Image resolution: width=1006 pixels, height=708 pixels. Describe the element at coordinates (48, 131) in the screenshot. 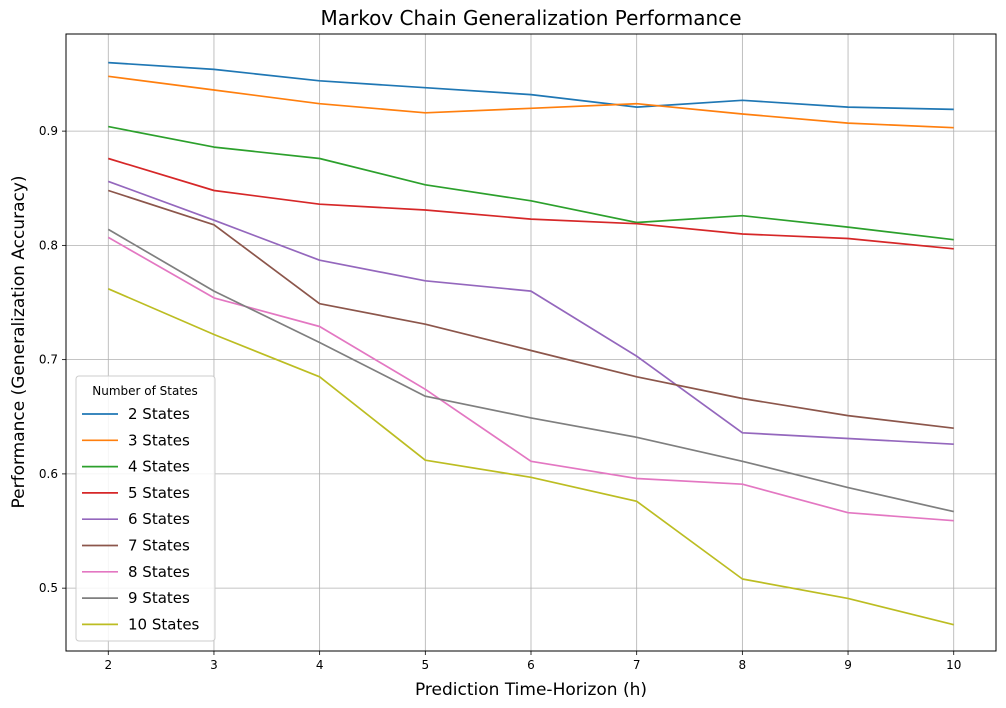

I see `y-tick-label: 0.9` at that location.